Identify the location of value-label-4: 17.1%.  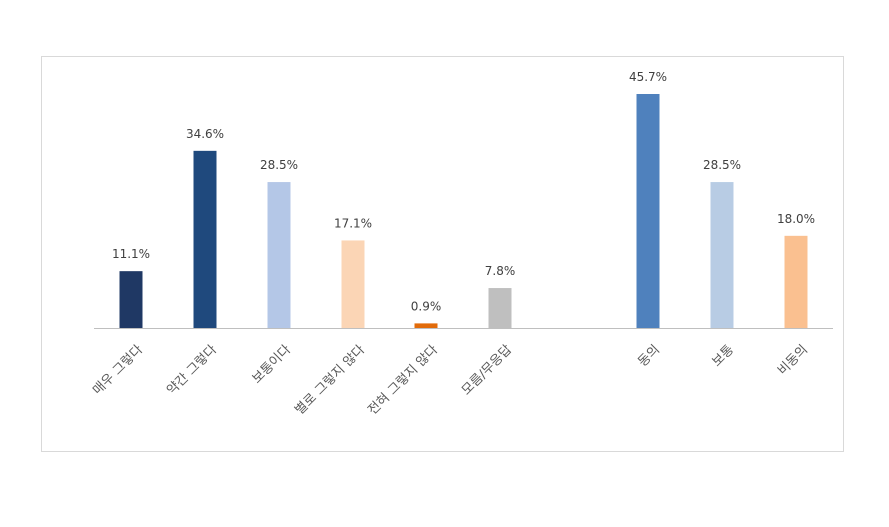
(353, 223).